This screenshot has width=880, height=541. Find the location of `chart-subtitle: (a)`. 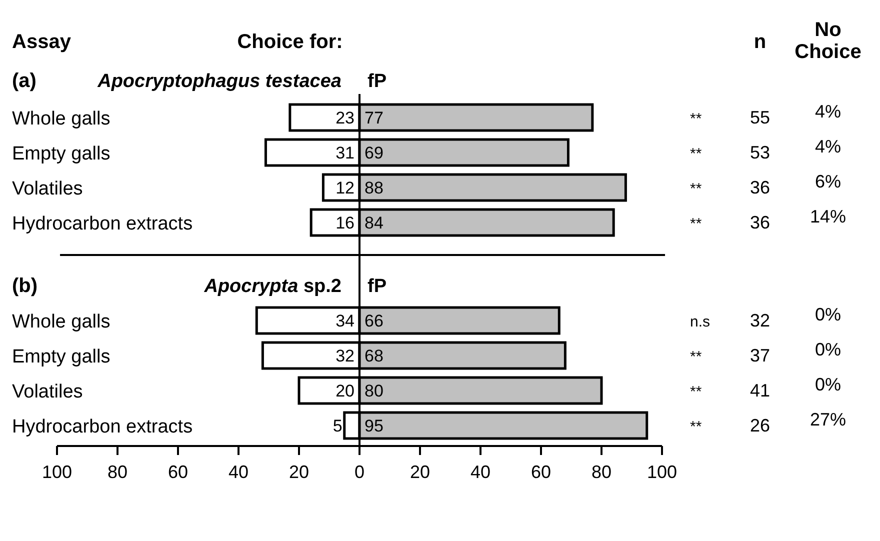

chart-subtitle: (a) is located at coordinates (24, 81).